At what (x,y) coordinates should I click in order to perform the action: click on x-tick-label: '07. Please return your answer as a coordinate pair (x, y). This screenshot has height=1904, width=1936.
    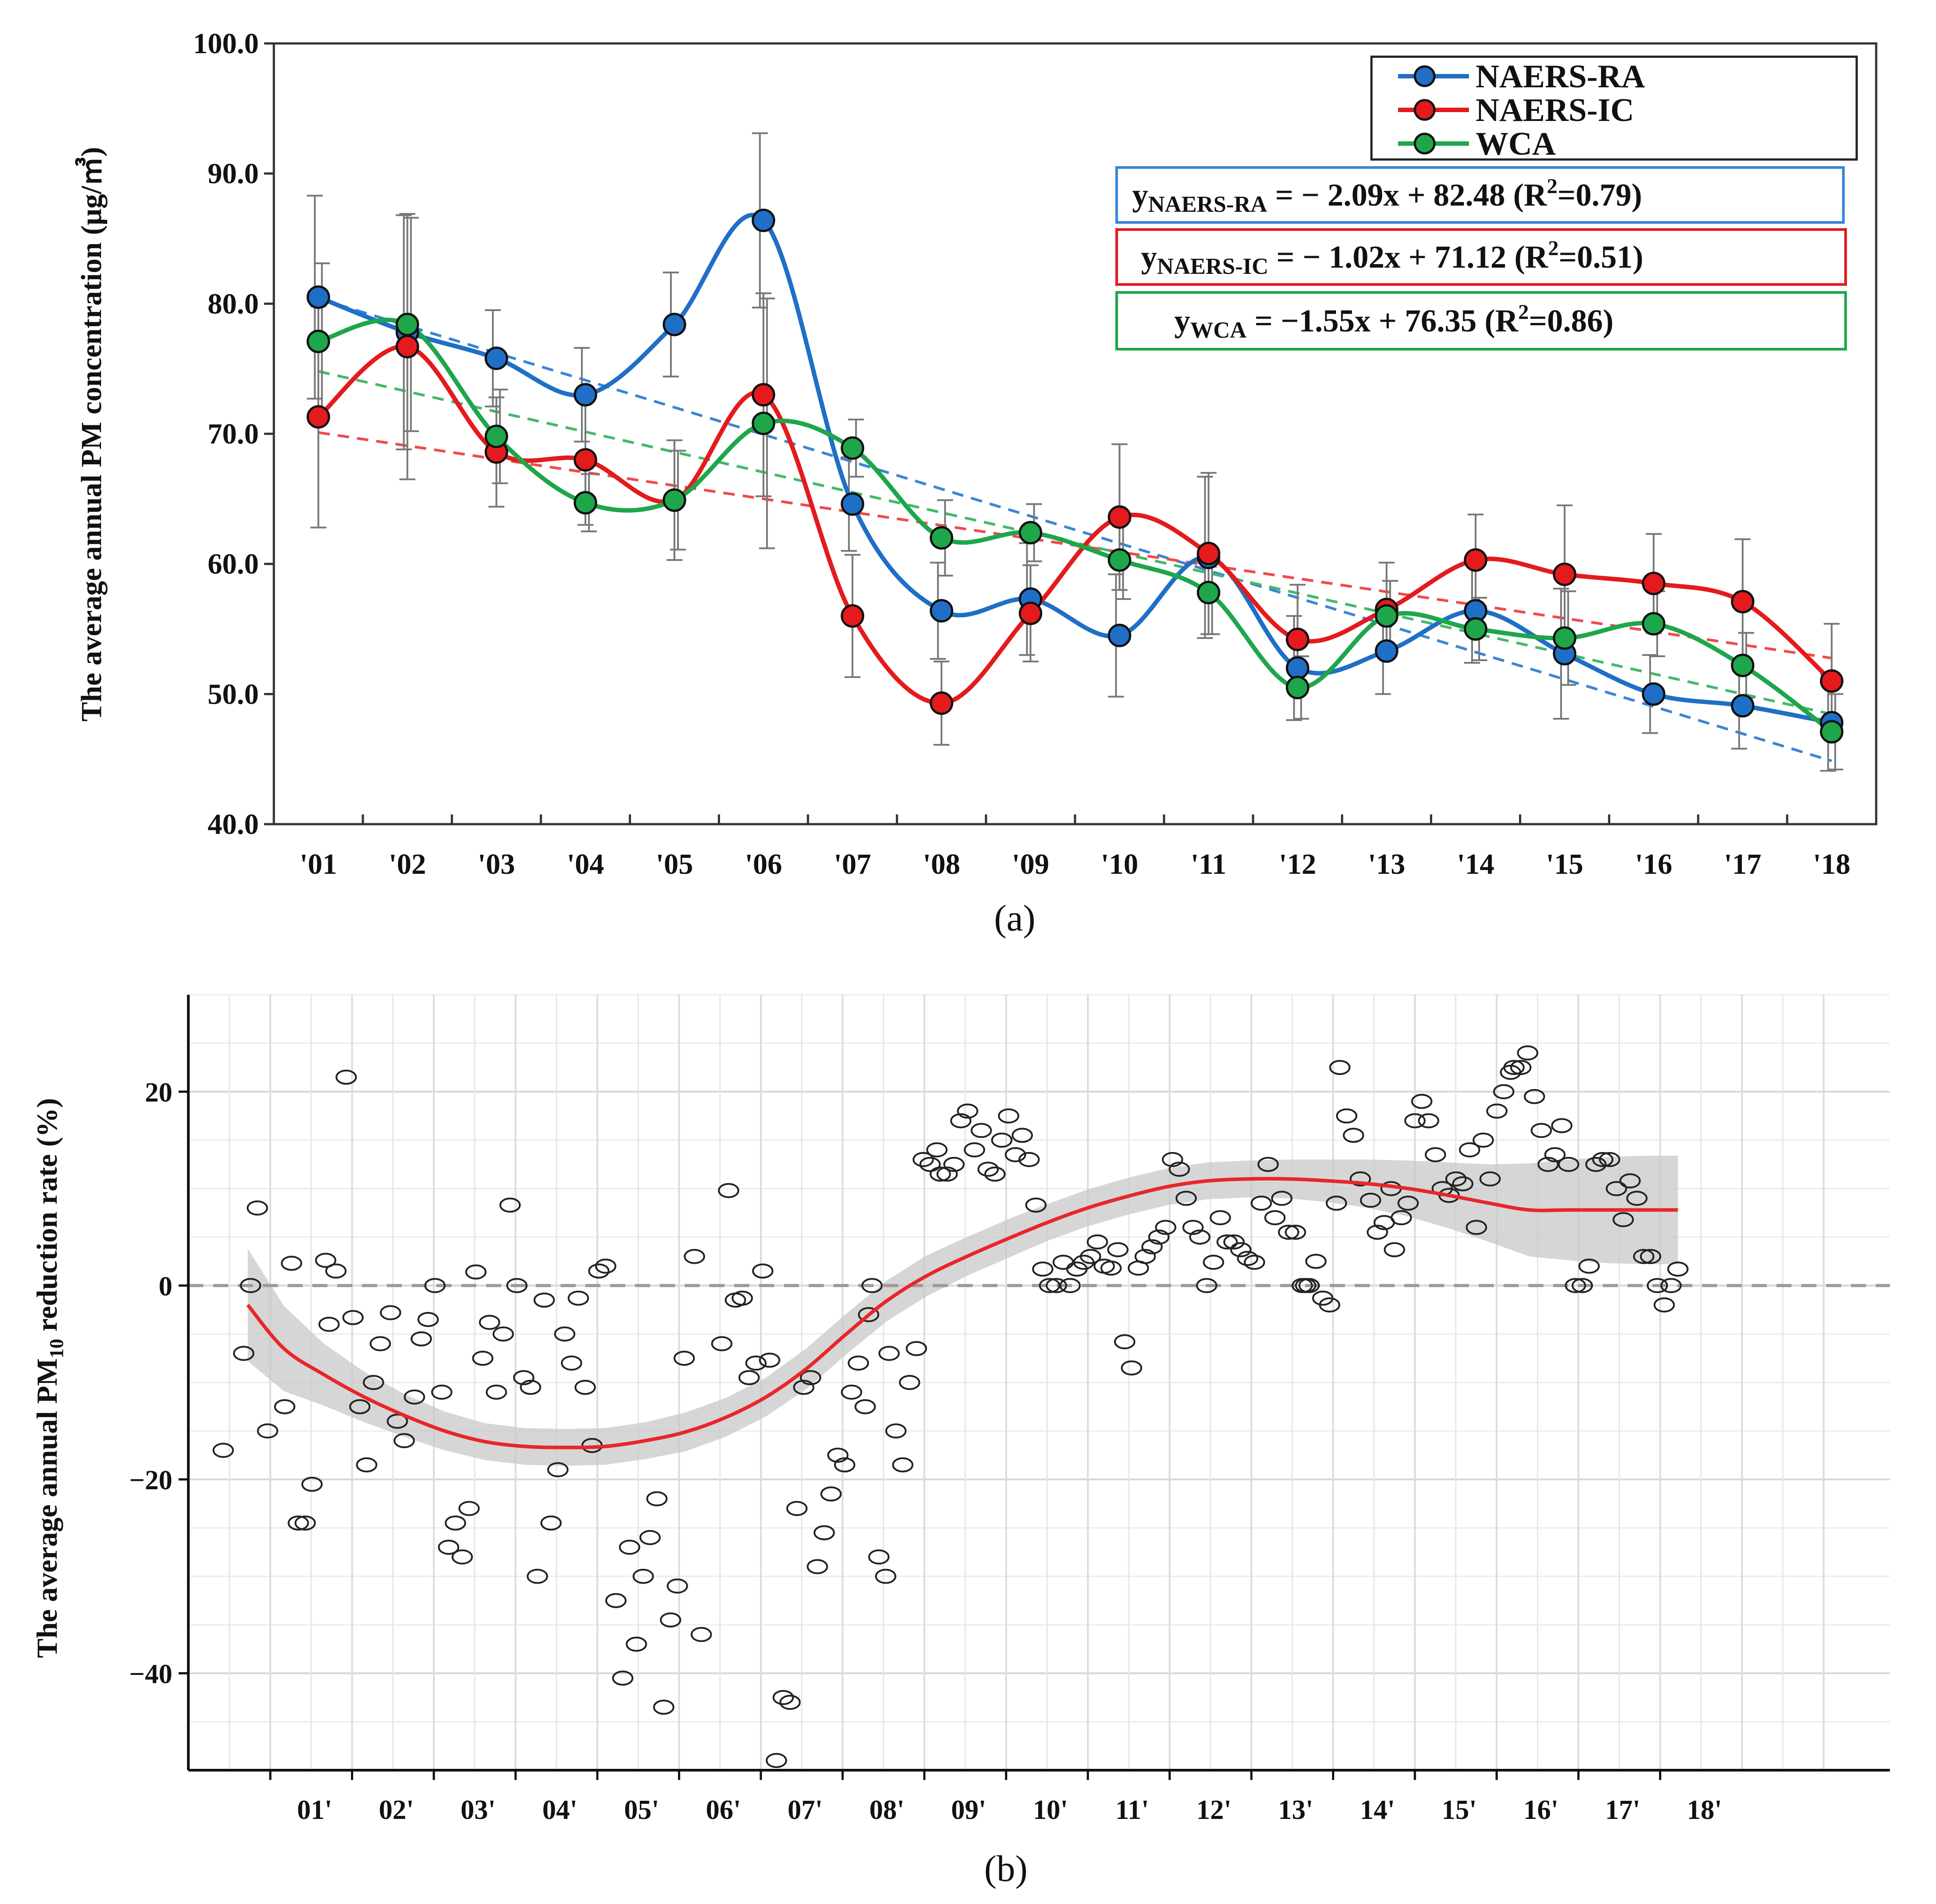
    Looking at the image, I should click on (852, 864).